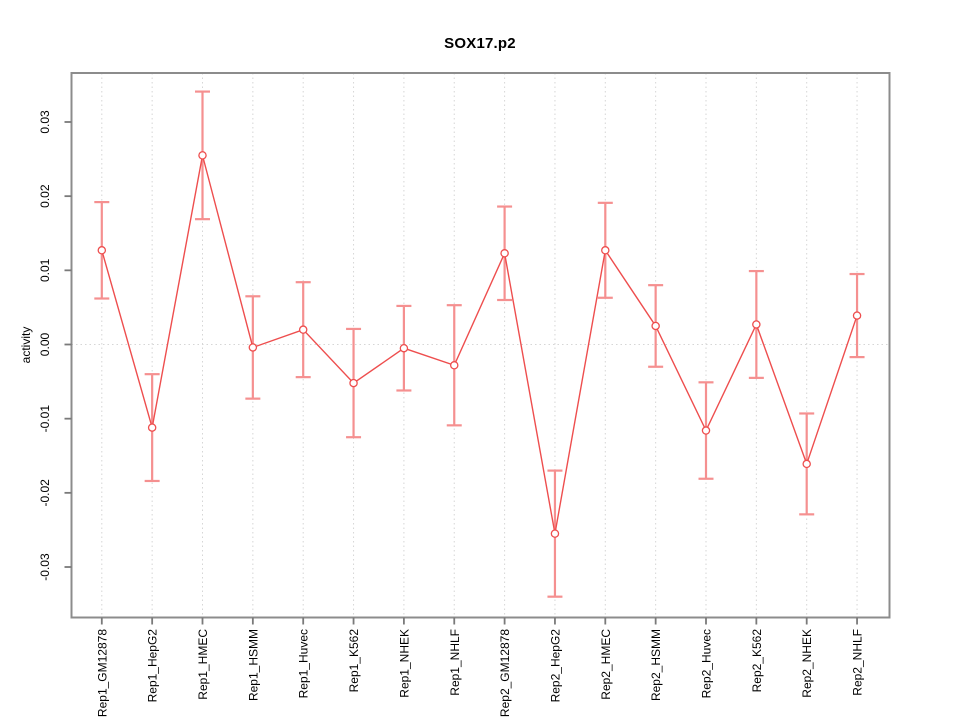 Image resolution: width=960 pixels, height=720 pixels. Describe the element at coordinates (480, 43) in the screenshot. I see `chart-title: SOX17.p2` at that location.